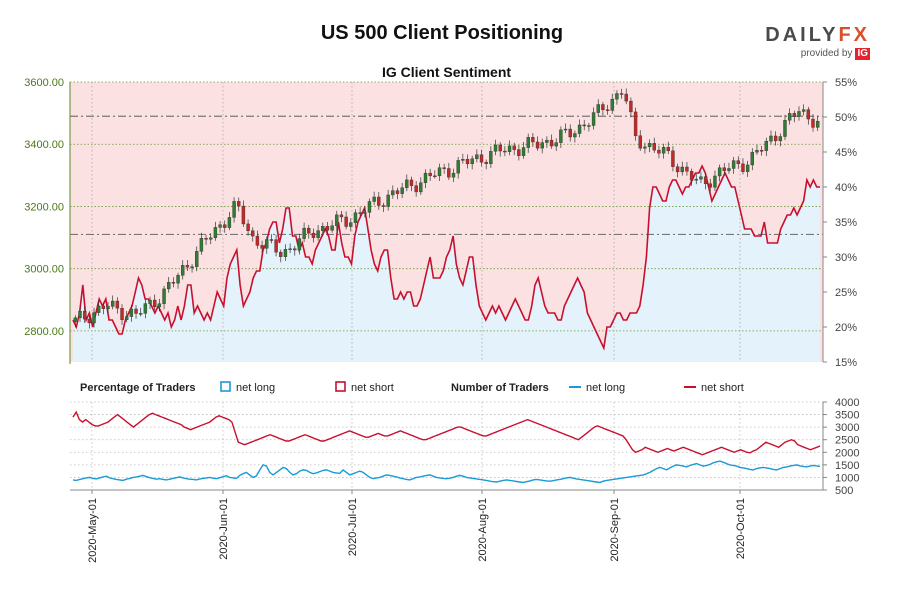  What do you see at coordinates (847, 416) in the screenshot?
I see `lower-tick-label: 3500` at bounding box center [847, 416].